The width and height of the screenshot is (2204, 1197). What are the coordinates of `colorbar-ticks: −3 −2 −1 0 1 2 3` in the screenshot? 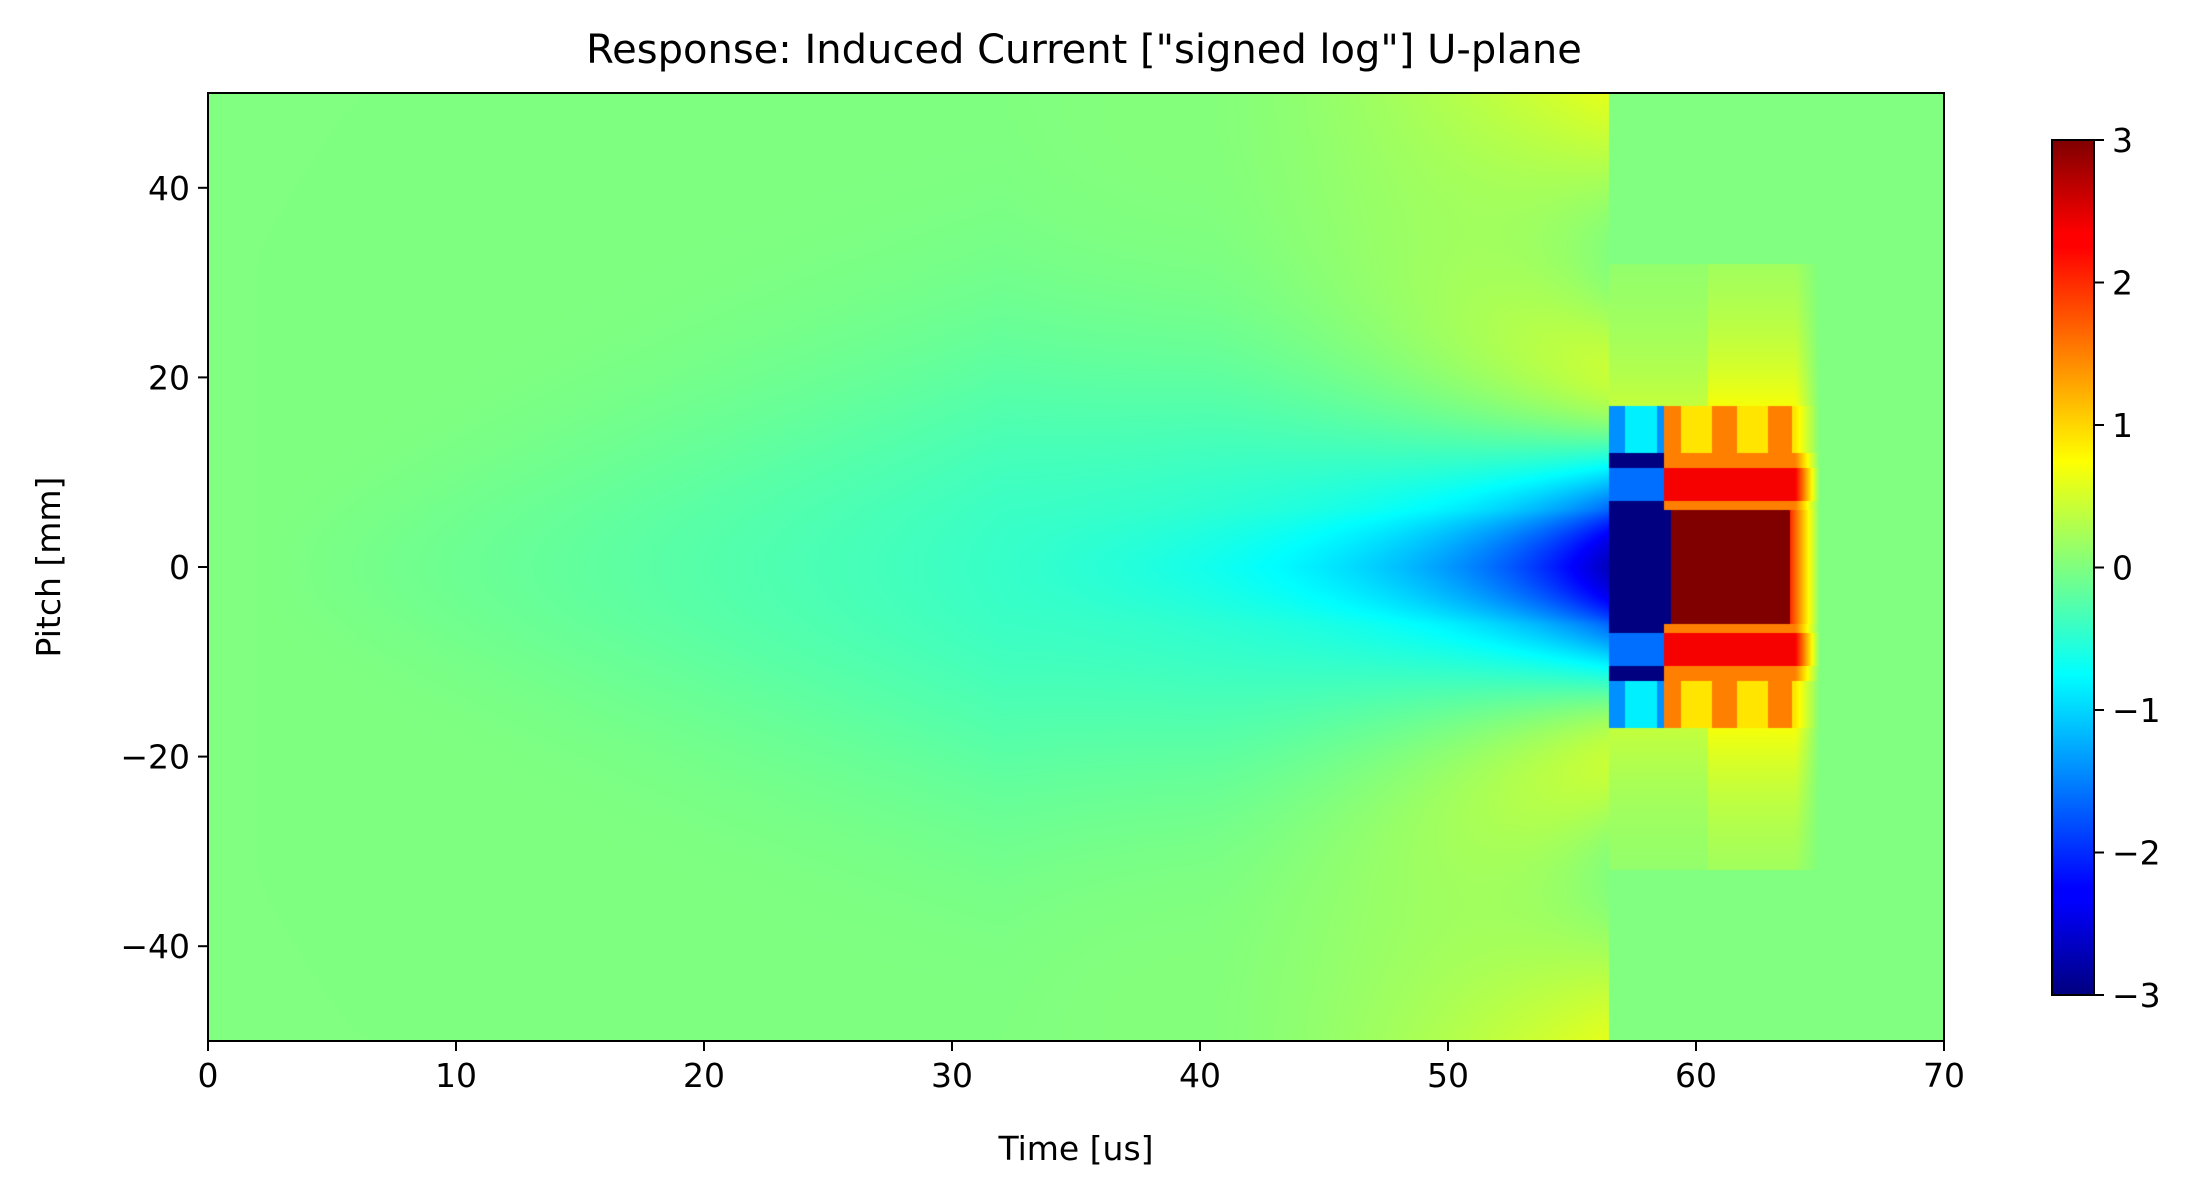 It's located at (2127, 568).